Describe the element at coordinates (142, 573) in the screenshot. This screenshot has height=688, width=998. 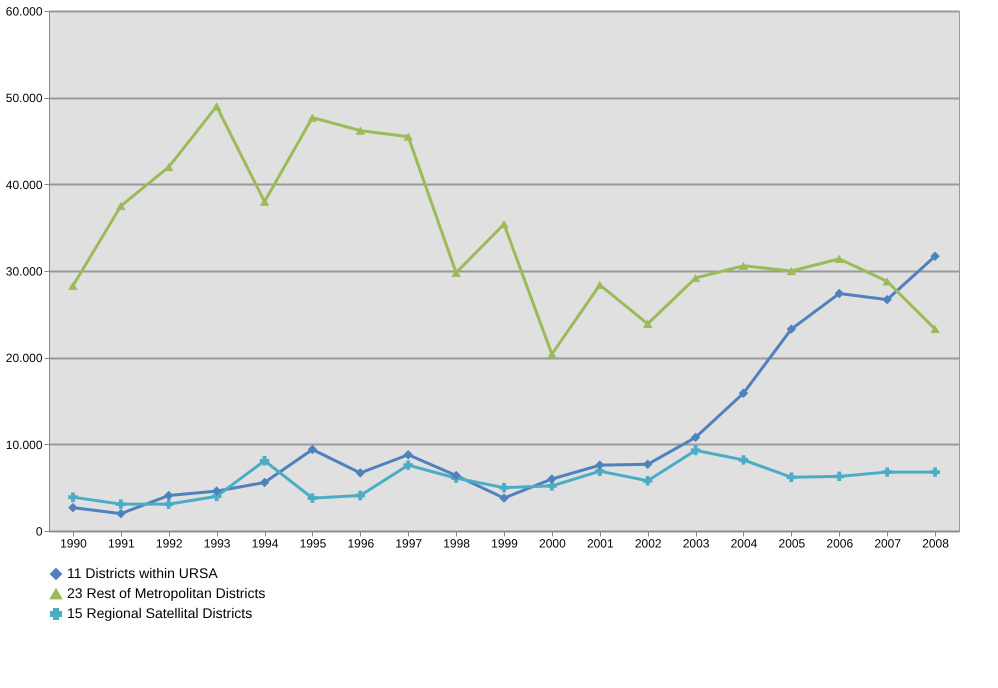
I see `legend-label: 11 Districts within URSA` at that location.